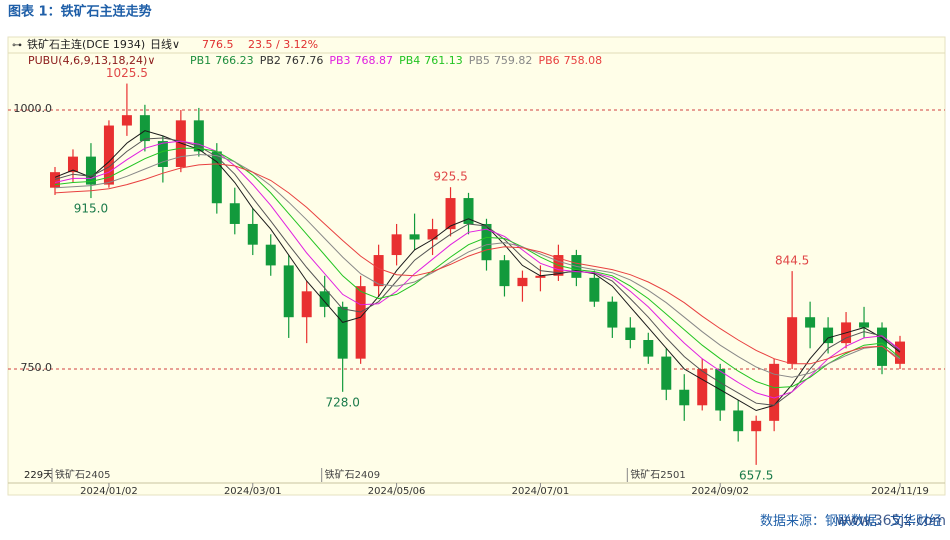  What do you see at coordinates (270, 60) in the screenshot?
I see `legend-name: PB2` at bounding box center [270, 60].